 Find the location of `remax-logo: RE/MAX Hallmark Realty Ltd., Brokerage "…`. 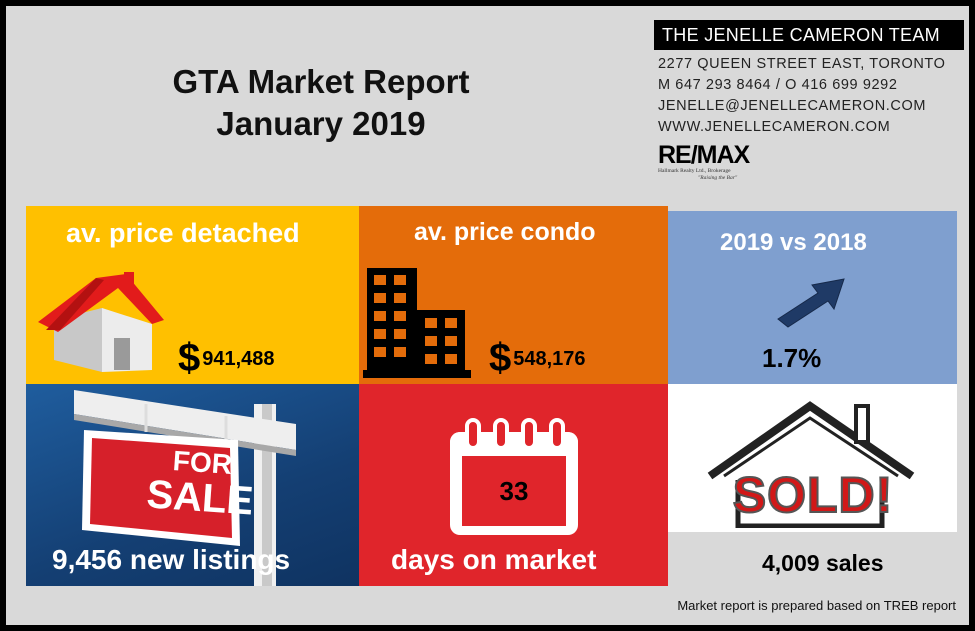

remax-logo: RE/MAX Hallmark Realty Ltd., Brokerage "… is located at coordinates (723, 166).